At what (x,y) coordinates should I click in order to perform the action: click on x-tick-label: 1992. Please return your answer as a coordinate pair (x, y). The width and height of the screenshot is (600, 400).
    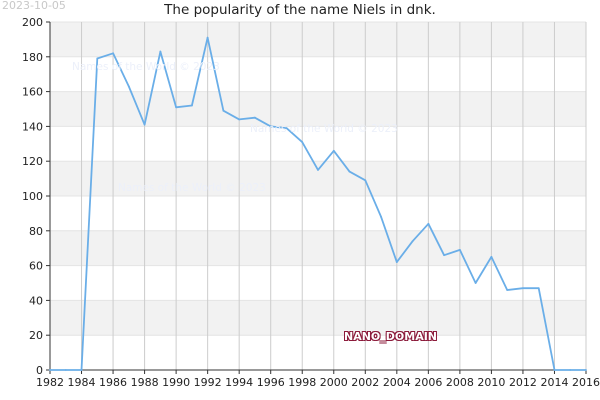
    Looking at the image, I should click on (208, 382).